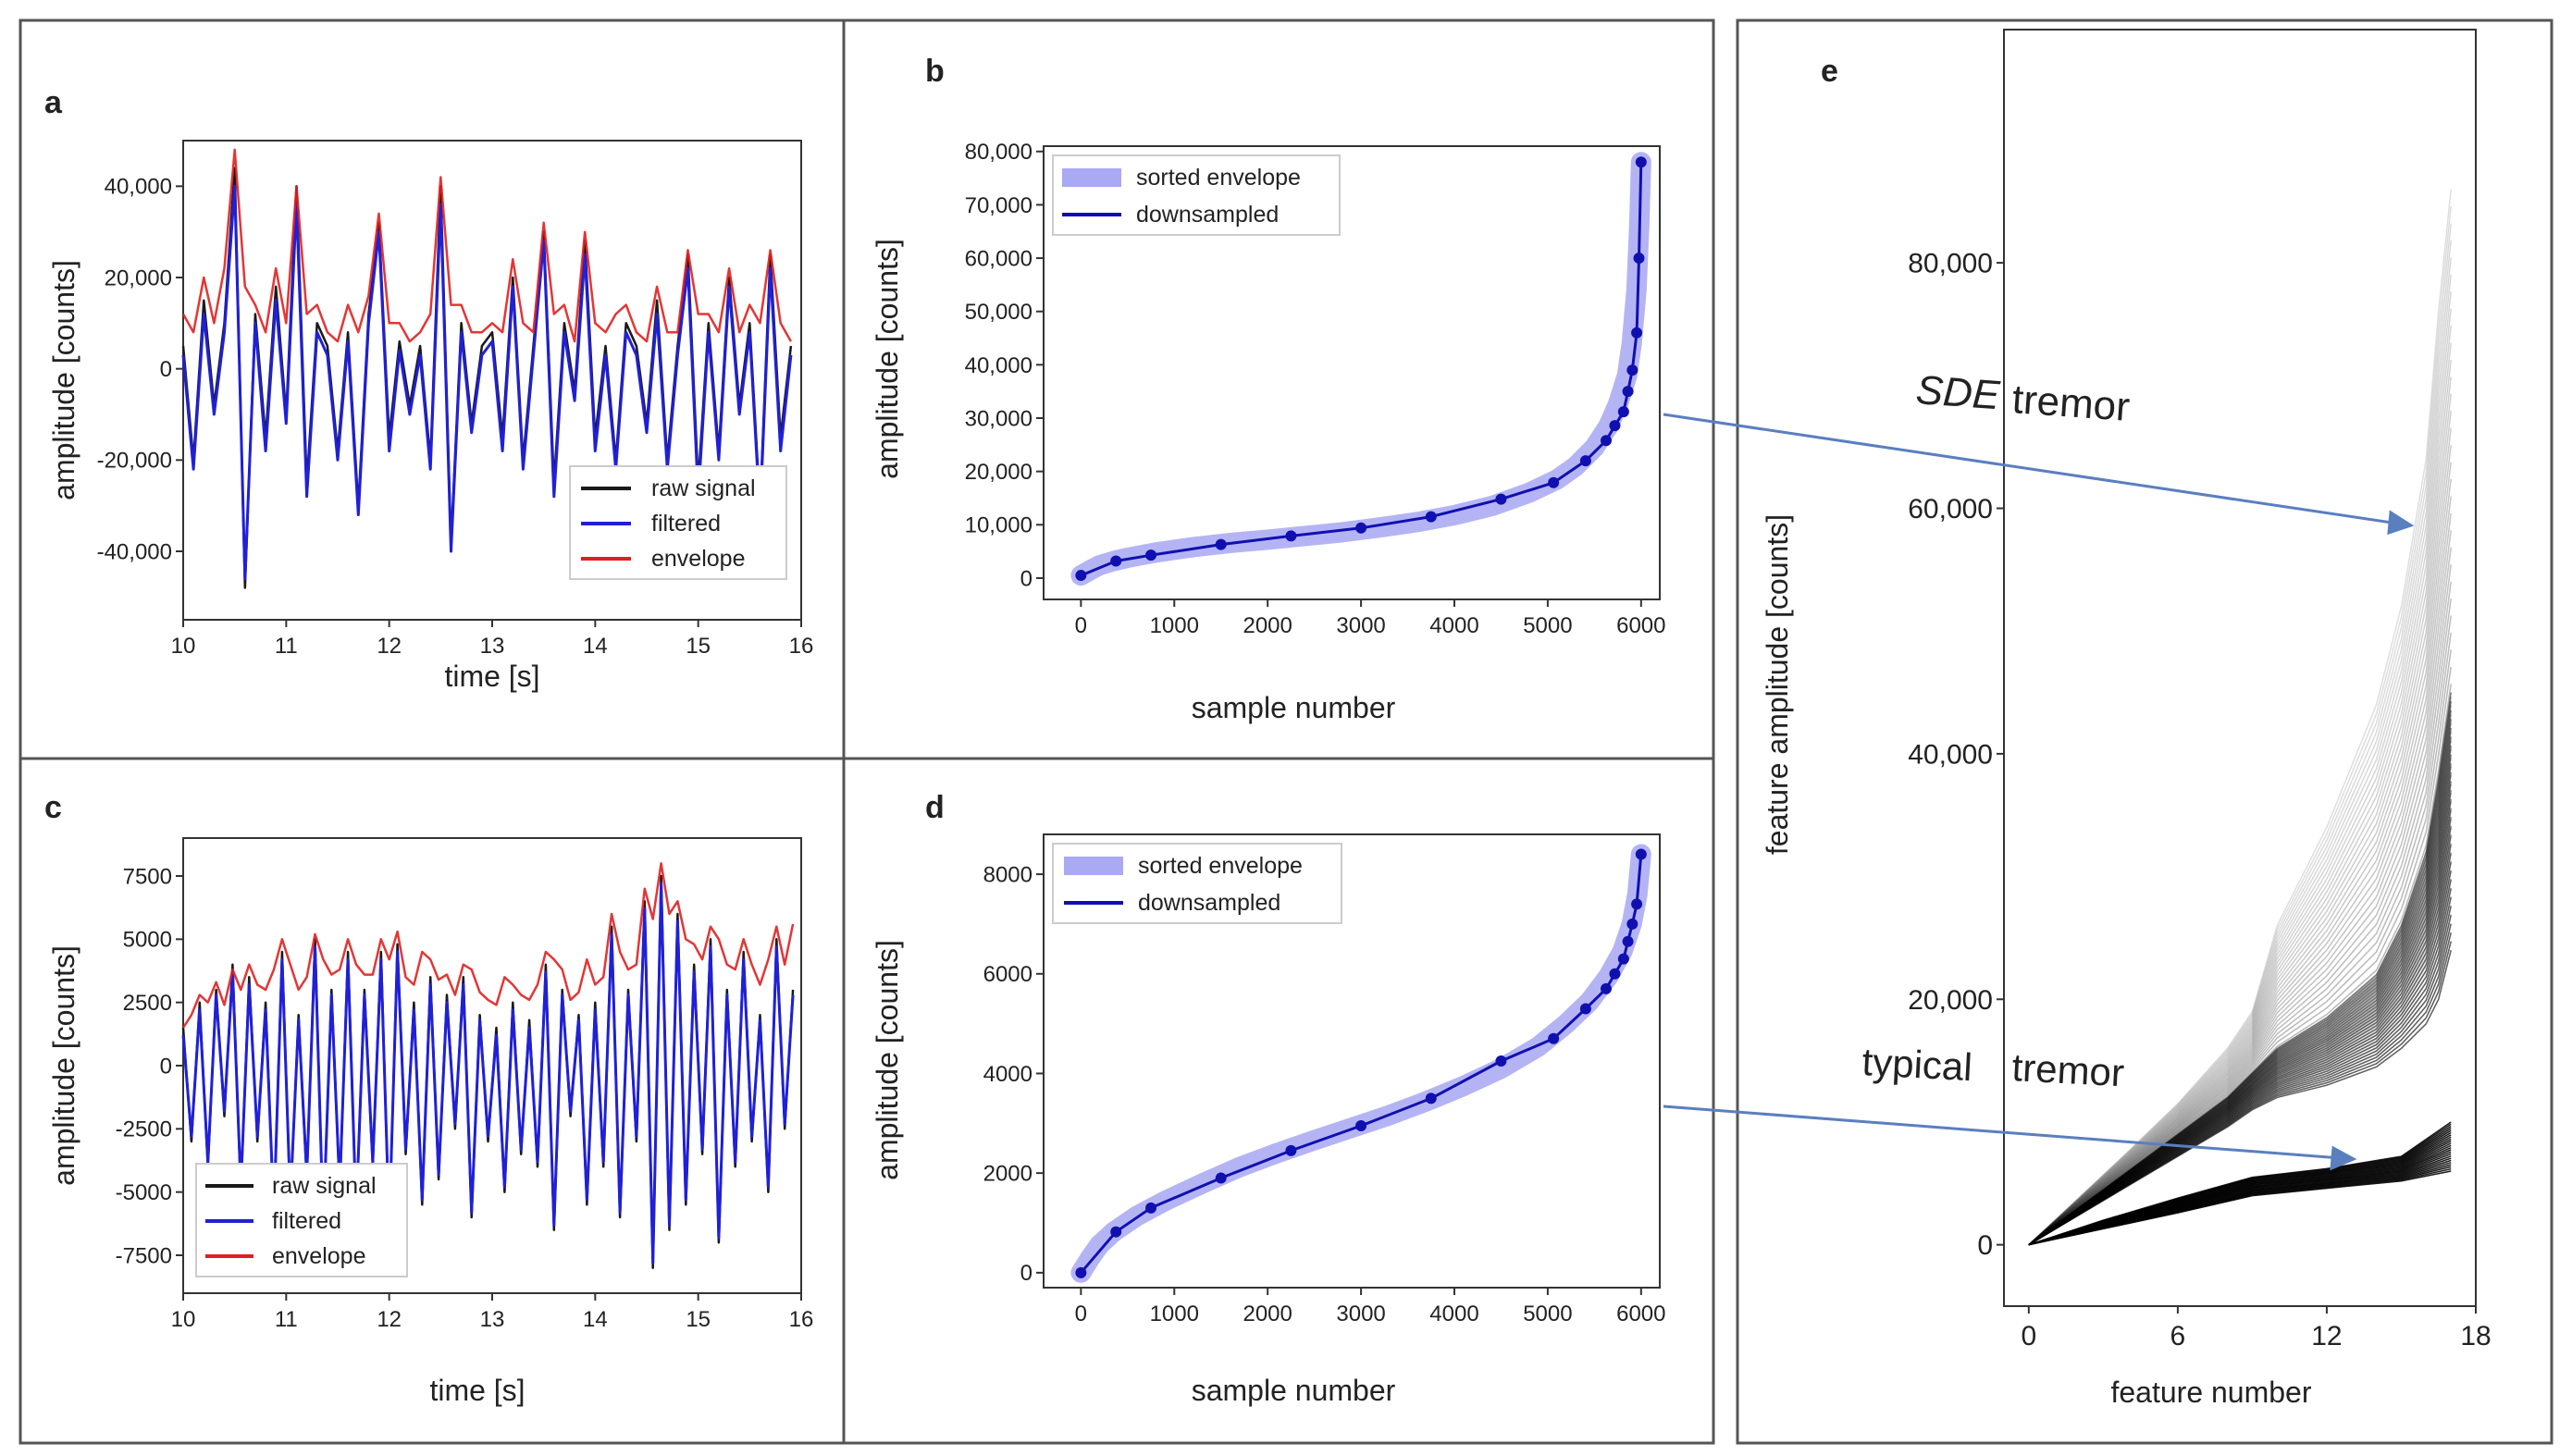 The width and height of the screenshot is (2572, 1456). I want to click on x-tick-label-c-1: 11, so click(286, 1319).